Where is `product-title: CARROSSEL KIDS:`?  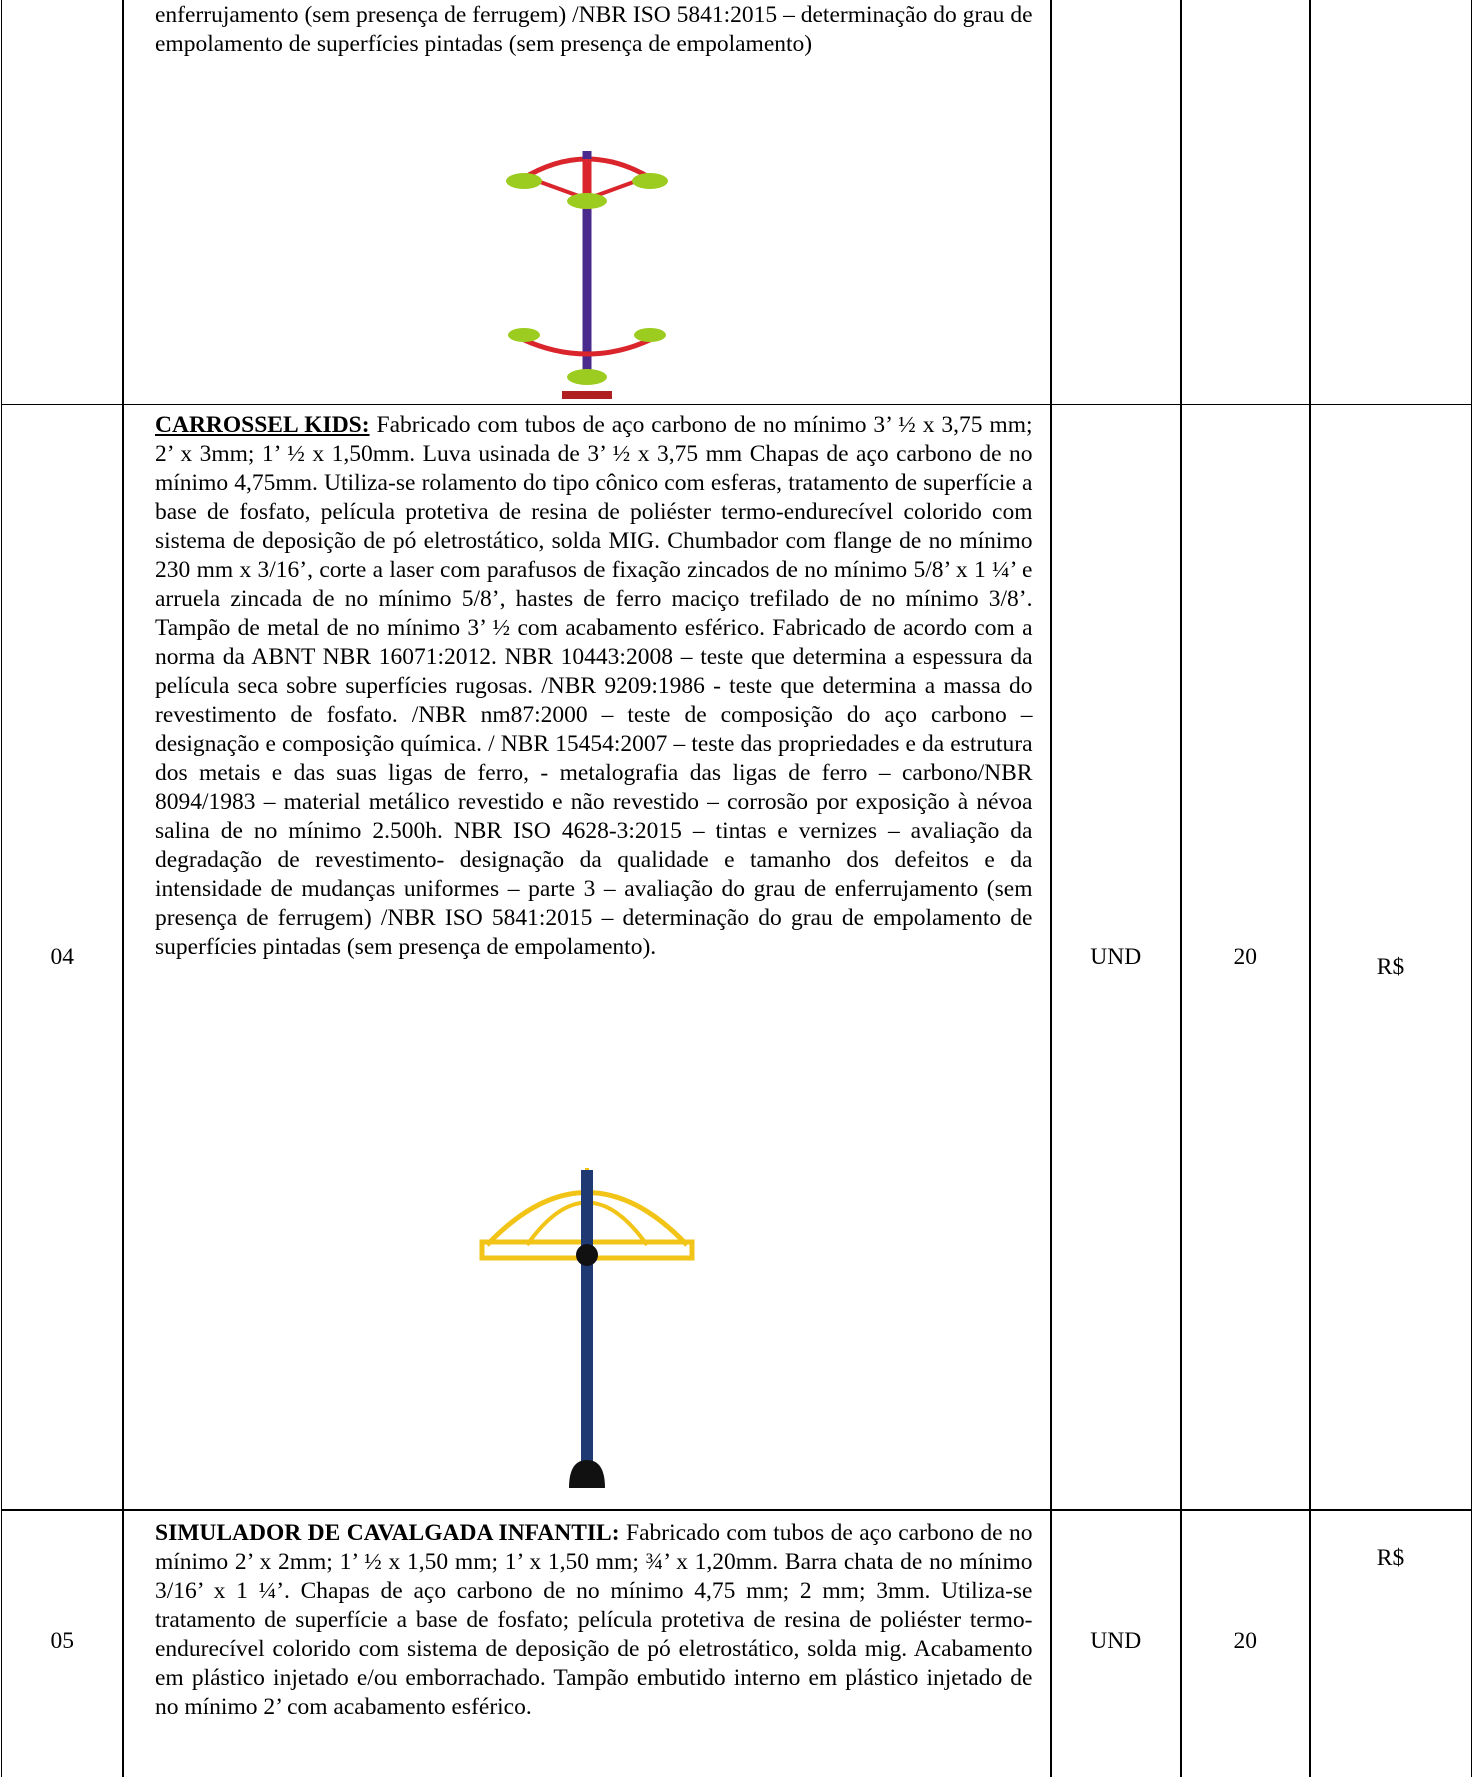 product-title: CARROSSEL KIDS: is located at coordinates (262, 425).